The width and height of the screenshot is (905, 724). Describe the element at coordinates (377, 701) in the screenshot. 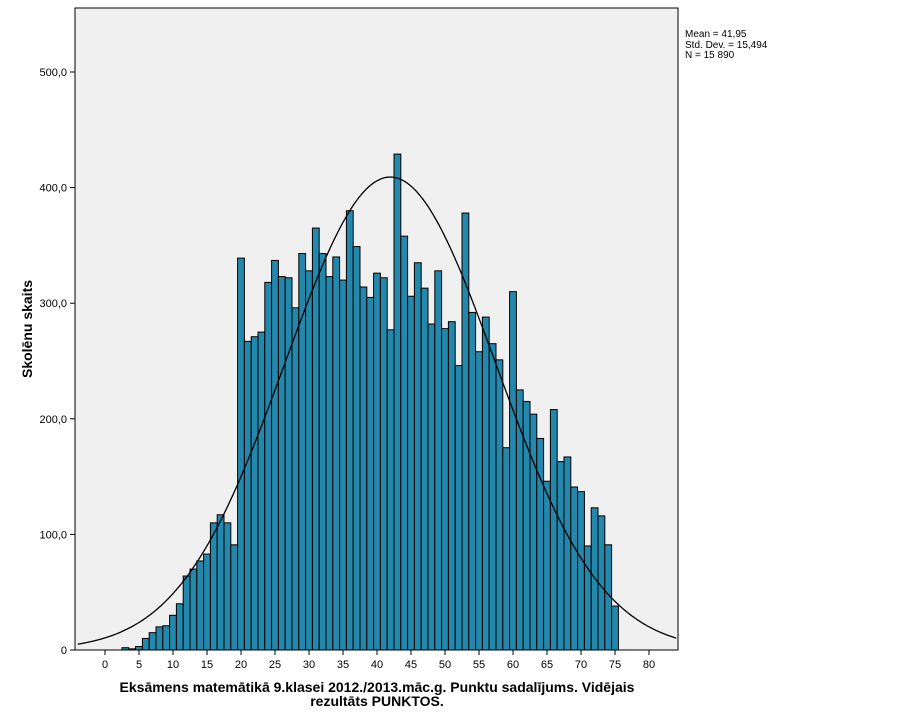

I see `x-axis-label-line2: rezultāts PUNKTOS.` at that location.